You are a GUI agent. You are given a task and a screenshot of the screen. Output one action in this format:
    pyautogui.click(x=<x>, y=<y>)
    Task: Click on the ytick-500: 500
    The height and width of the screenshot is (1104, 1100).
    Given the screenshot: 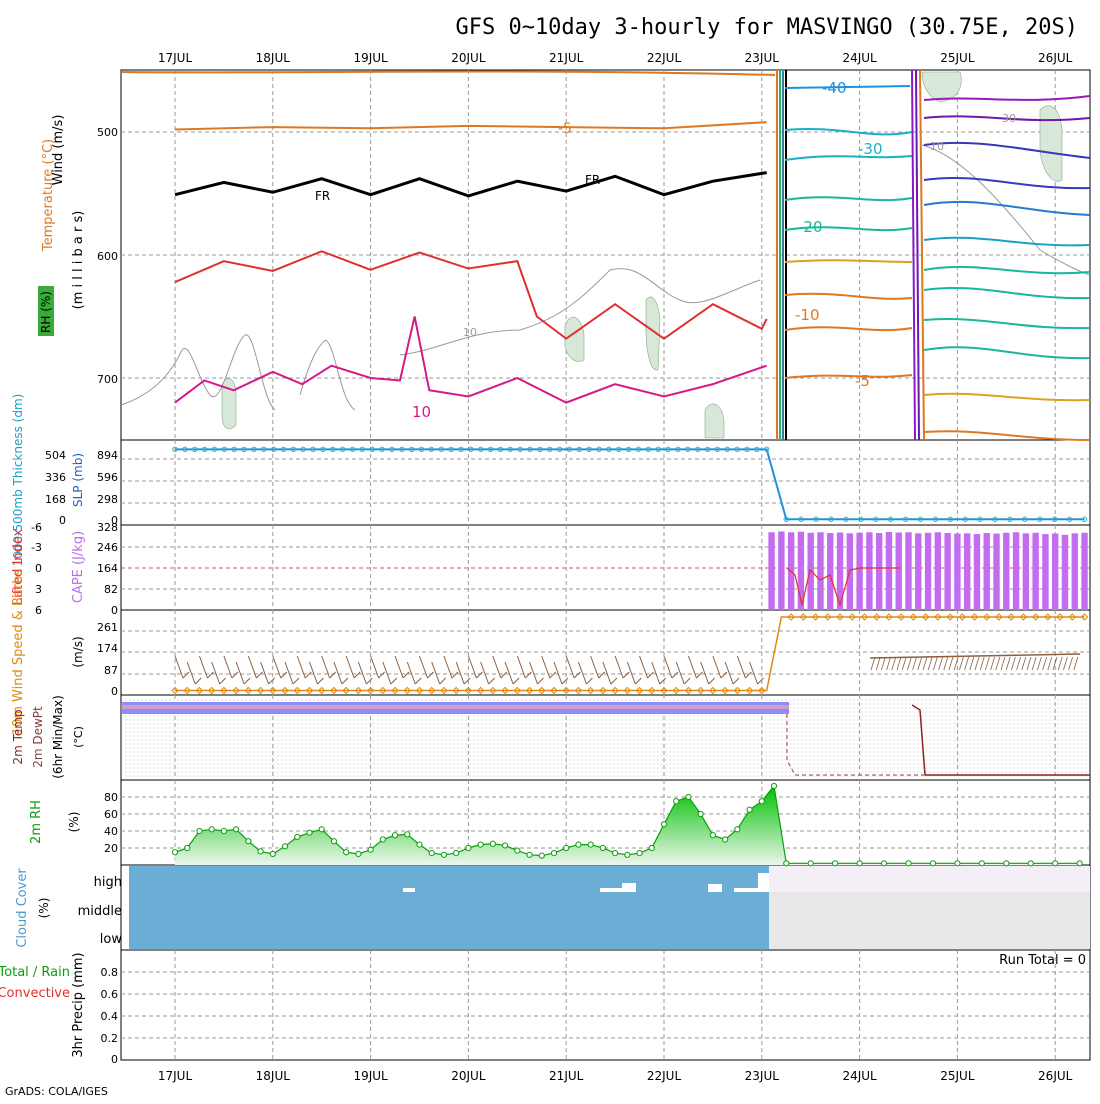 What is the action you would take?
    pyautogui.click(x=107, y=132)
    